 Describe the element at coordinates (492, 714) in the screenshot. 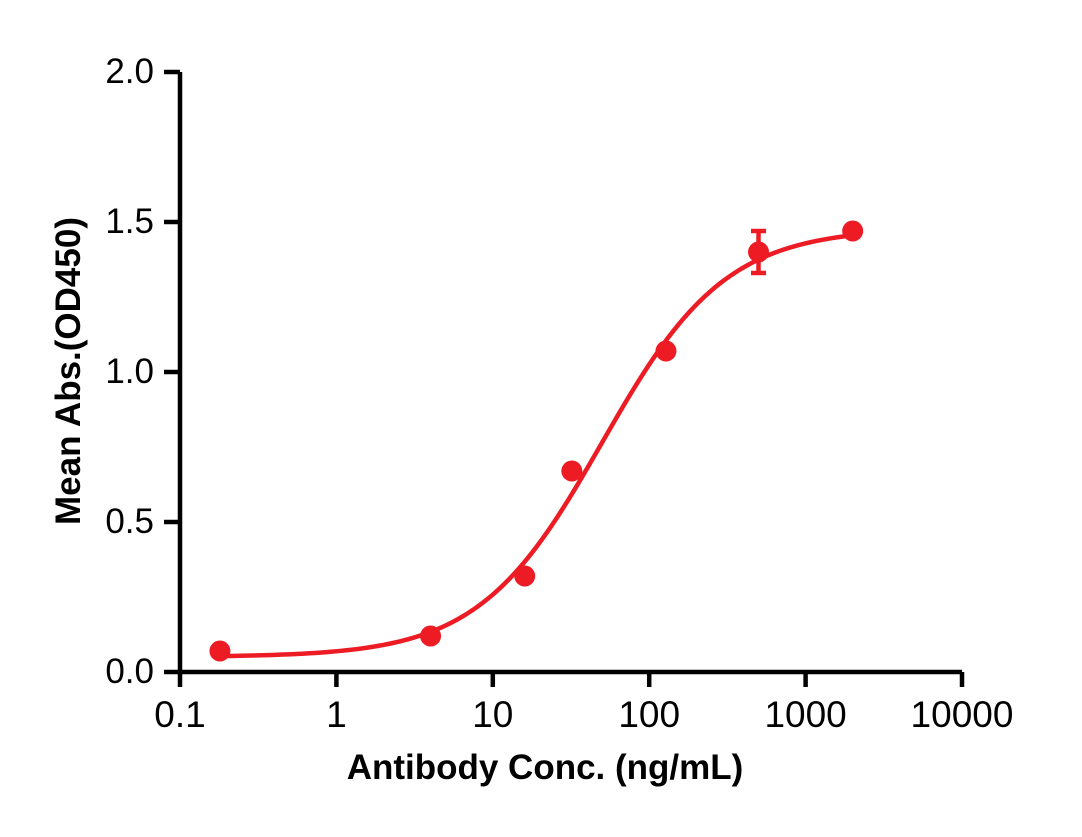

I see `x-tick-label: 10` at that location.